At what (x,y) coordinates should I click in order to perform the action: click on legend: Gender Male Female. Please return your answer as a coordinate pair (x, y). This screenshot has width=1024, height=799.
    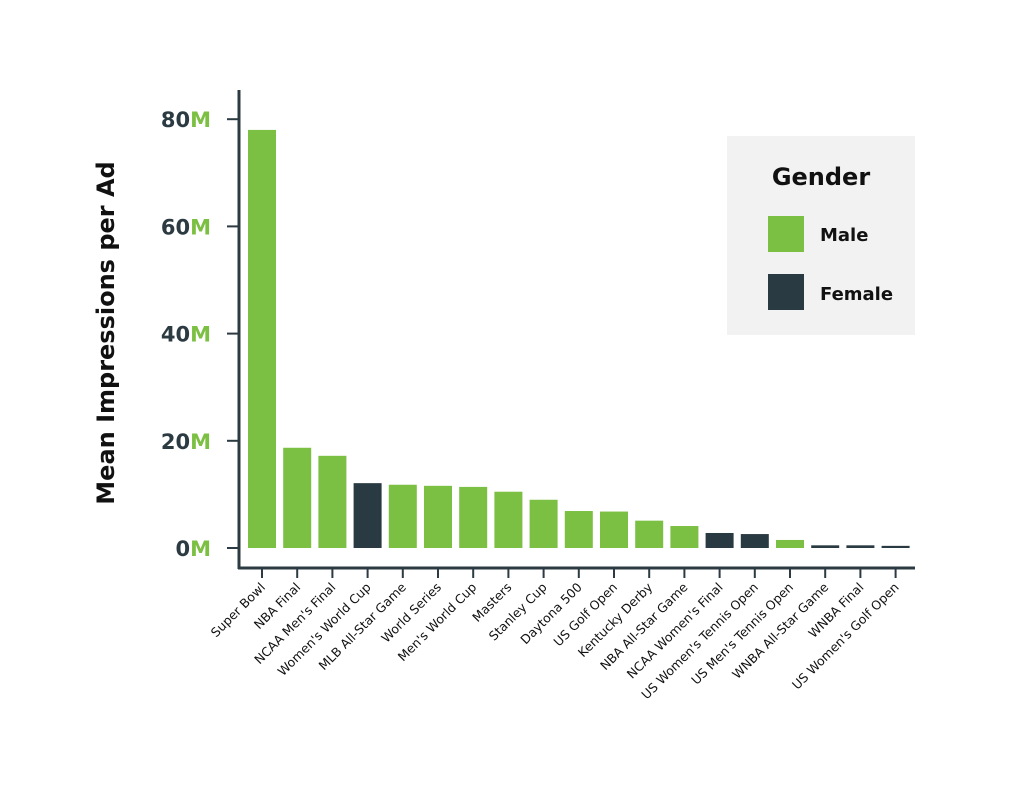
    Looking at the image, I should click on (821, 235).